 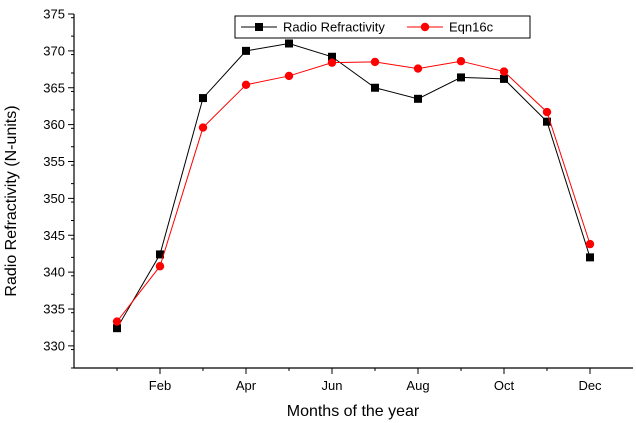 I want to click on x-axis-title: Months of the year, so click(x=353, y=411).